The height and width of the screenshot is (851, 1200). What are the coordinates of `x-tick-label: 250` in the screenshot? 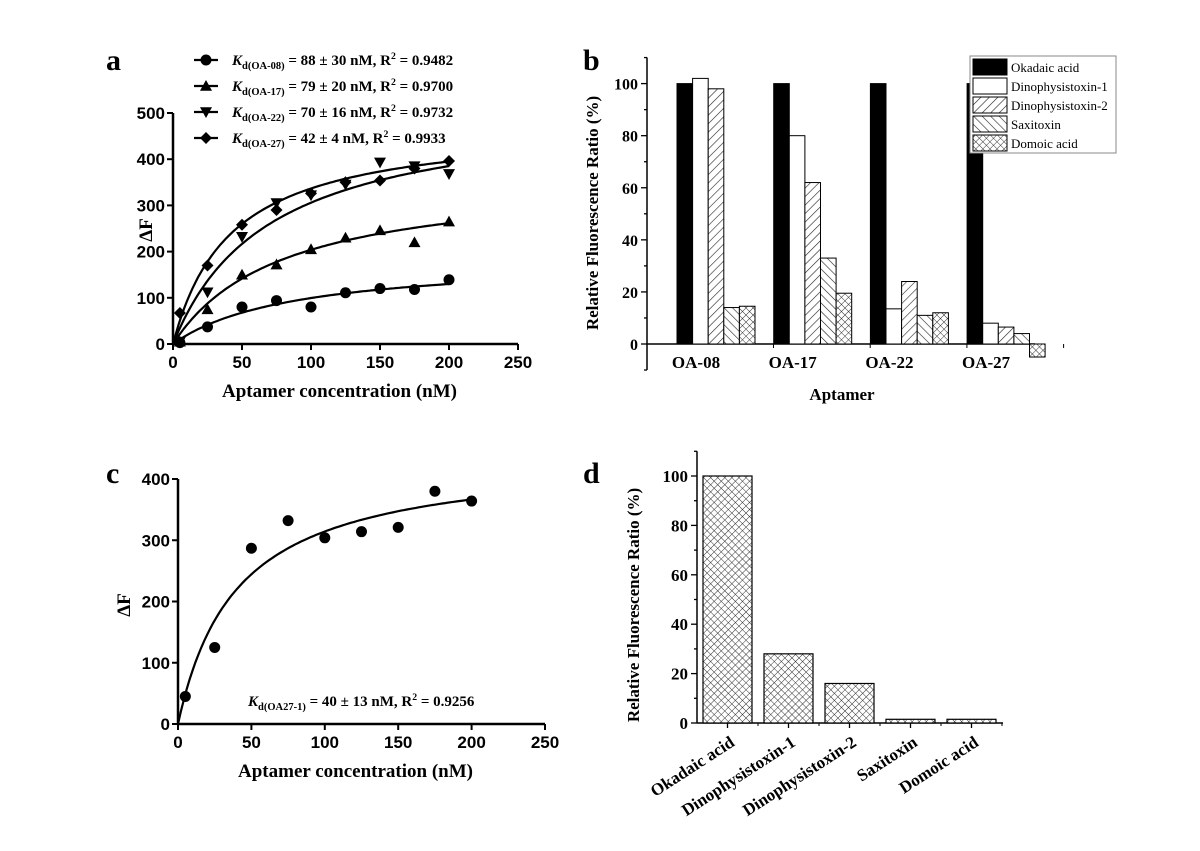 It's located at (518, 362).